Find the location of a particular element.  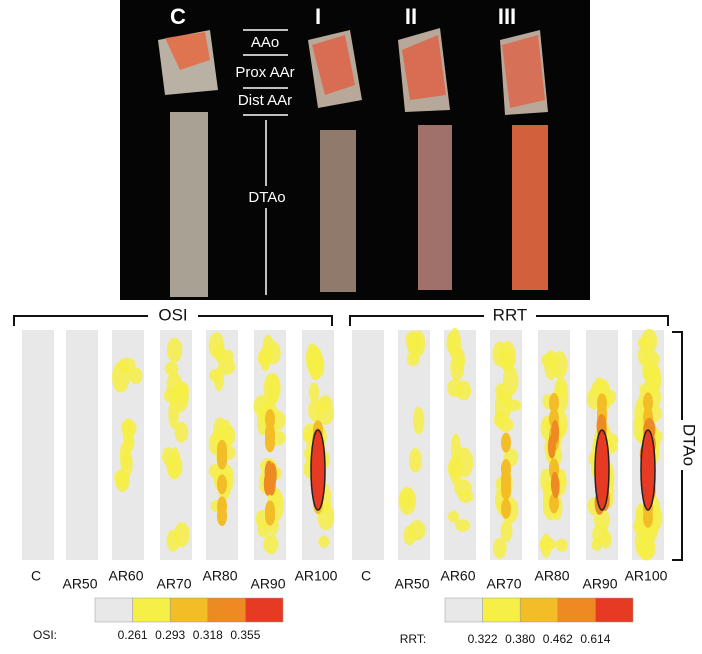

legend-tick-label: 0.380 is located at coordinates (520, 639).